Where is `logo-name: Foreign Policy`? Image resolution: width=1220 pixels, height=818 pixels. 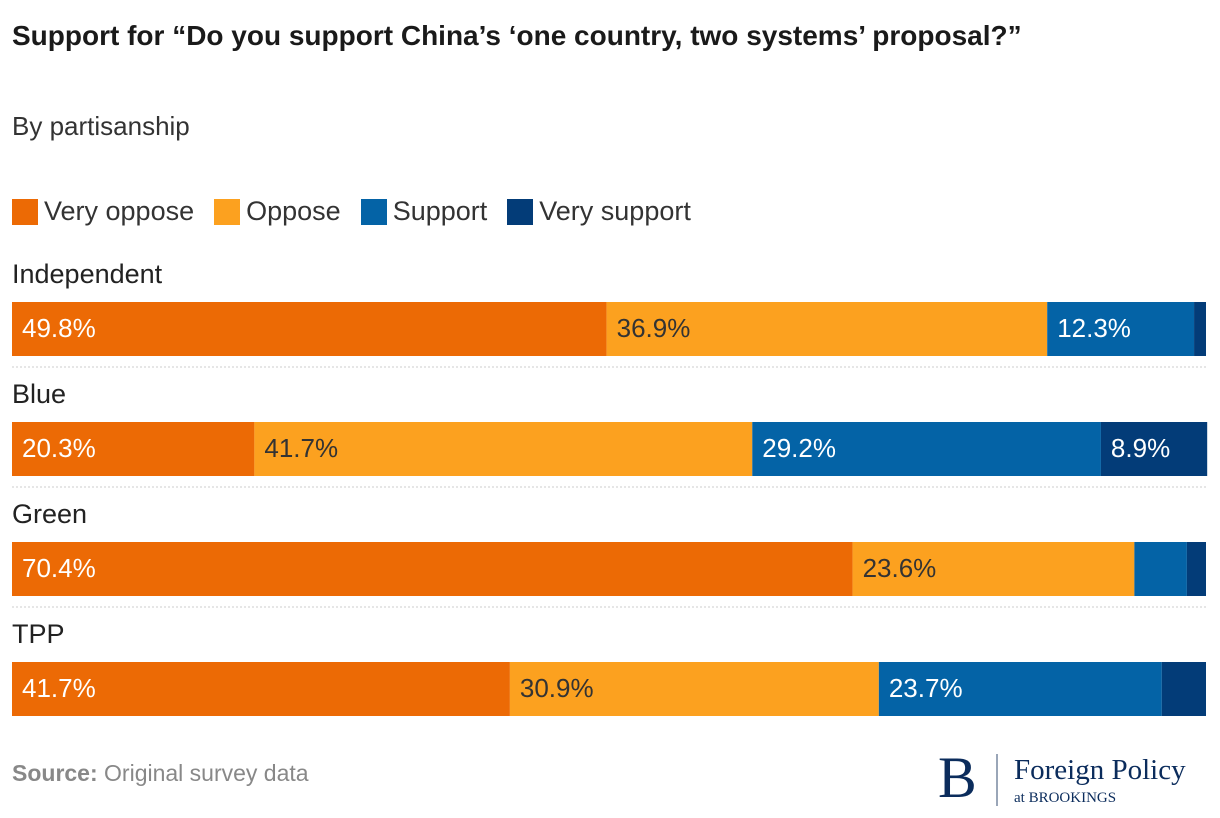 logo-name: Foreign Policy is located at coordinates (1100, 770).